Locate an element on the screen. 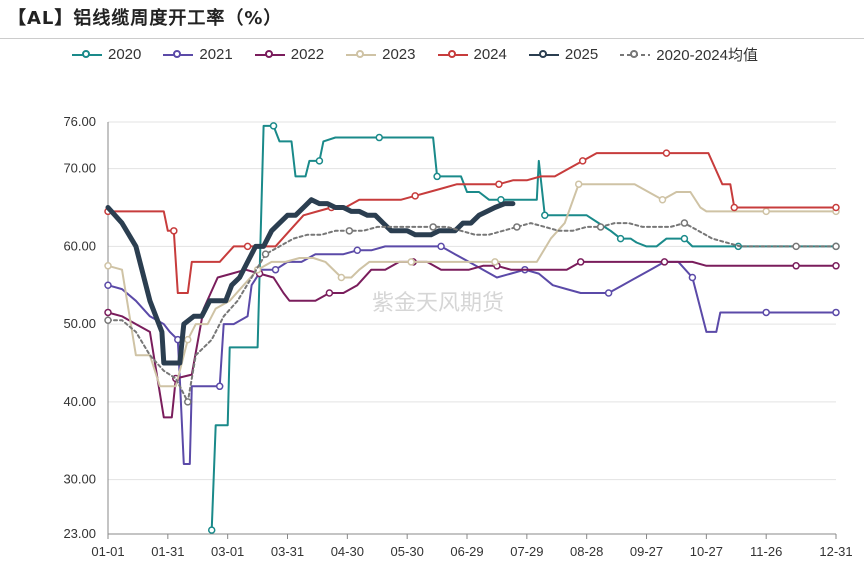 The image size is (864, 570). y-tick-label: 23.00 is located at coordinates (79, 533).